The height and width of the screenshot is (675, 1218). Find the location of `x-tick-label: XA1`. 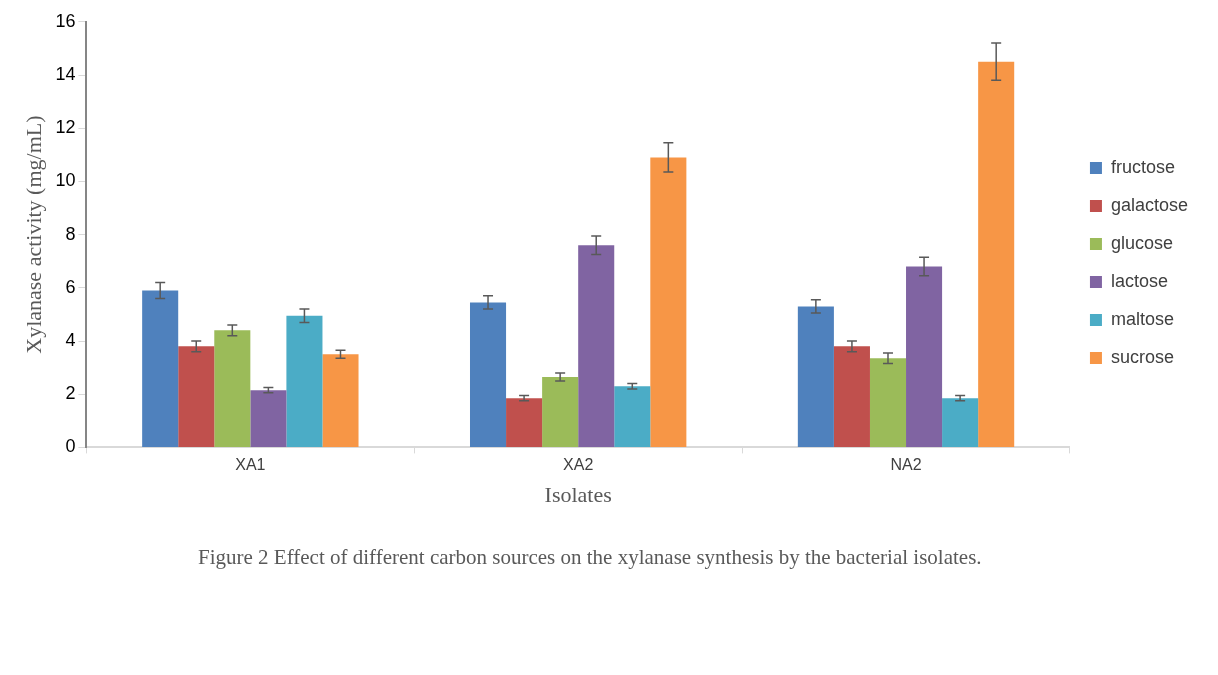

x-tick-label: XA1 is located at coordinates (250, 465).